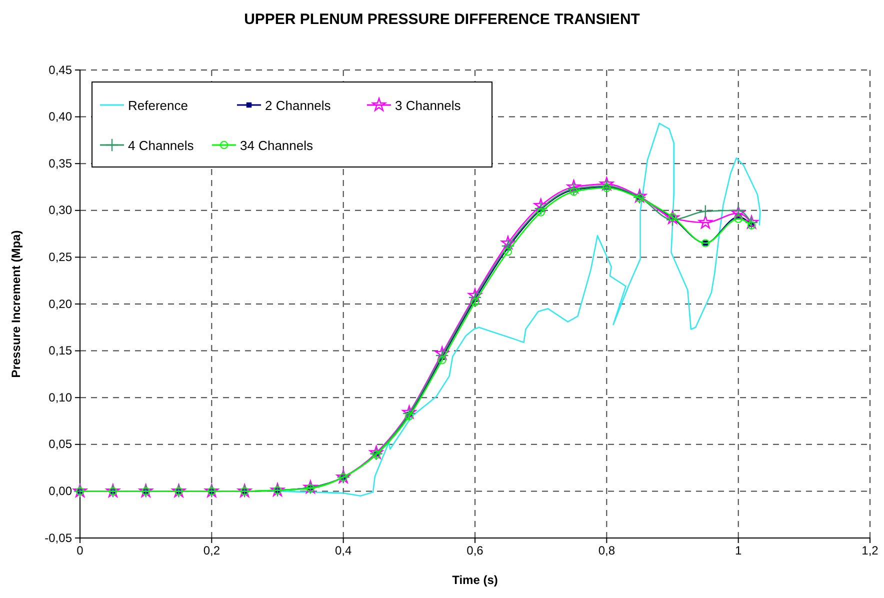 This screenshot has width=884, height=598. What do you see at coordinates (60, 69) in the screenshot?
I see `y-tick-label: 0,45` at bounding box center [60, 69].